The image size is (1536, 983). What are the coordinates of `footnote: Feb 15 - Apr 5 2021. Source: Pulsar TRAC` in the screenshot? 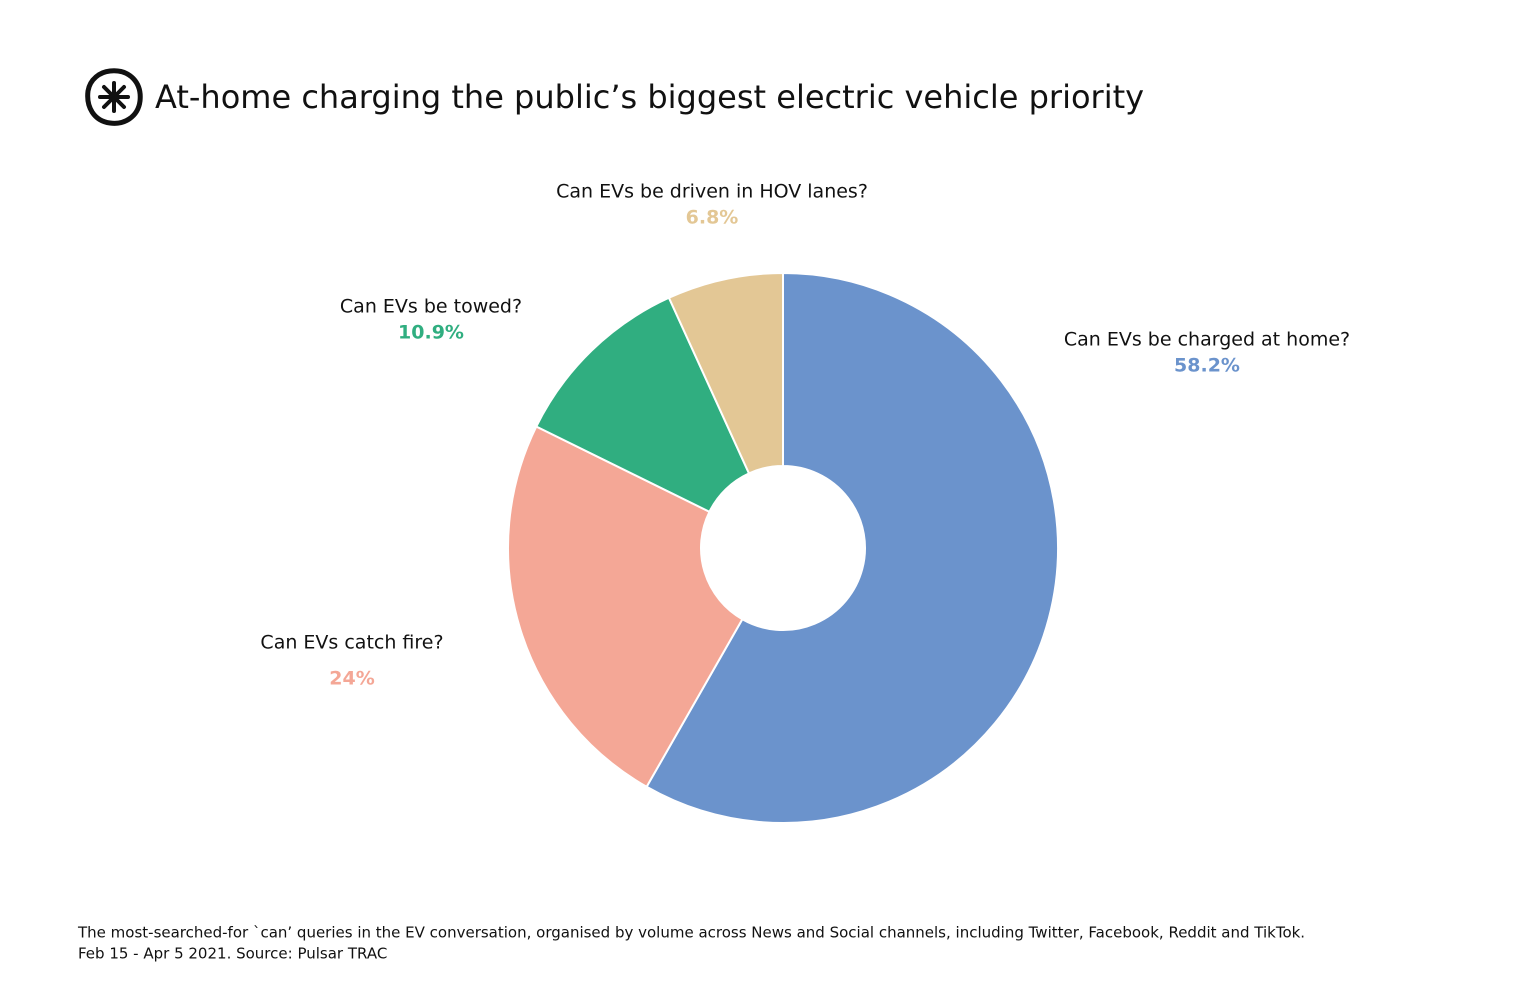 It's located at (232, 954).